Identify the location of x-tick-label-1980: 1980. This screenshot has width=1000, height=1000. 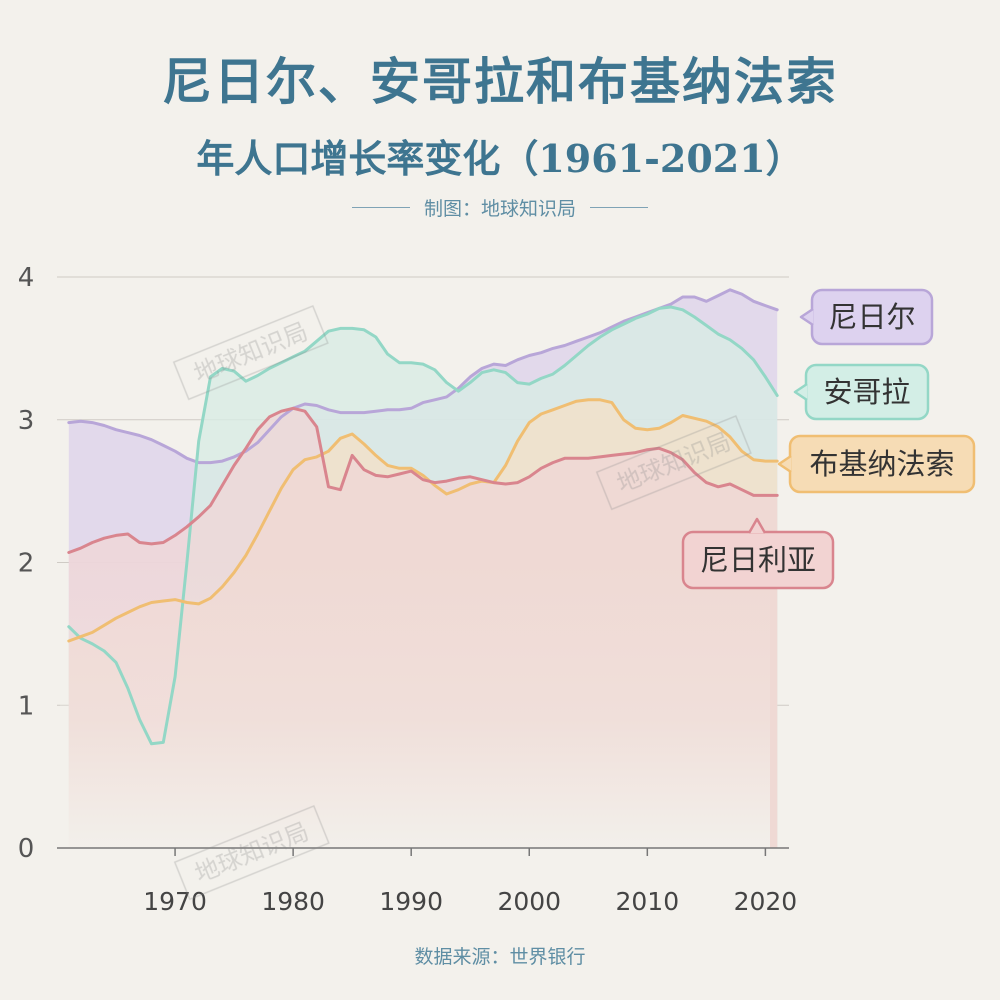
(293, 901).